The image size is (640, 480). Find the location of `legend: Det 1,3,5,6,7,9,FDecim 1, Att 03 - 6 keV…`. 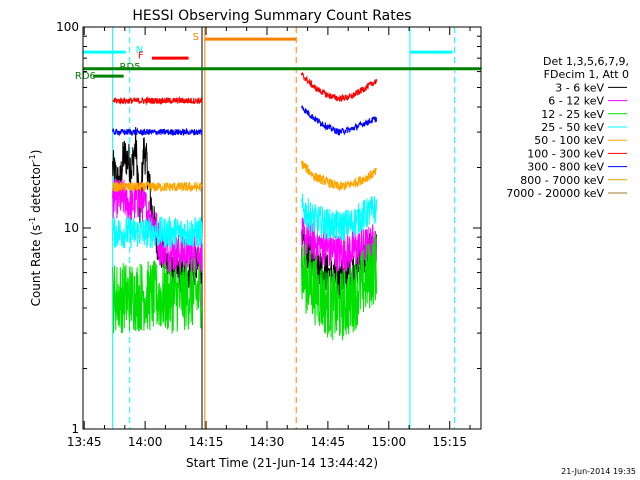

legend: Det 1,3,5,6,7,9,FDecim 1, Att 03 - 6 keV… is located at coordinates (567, 127).